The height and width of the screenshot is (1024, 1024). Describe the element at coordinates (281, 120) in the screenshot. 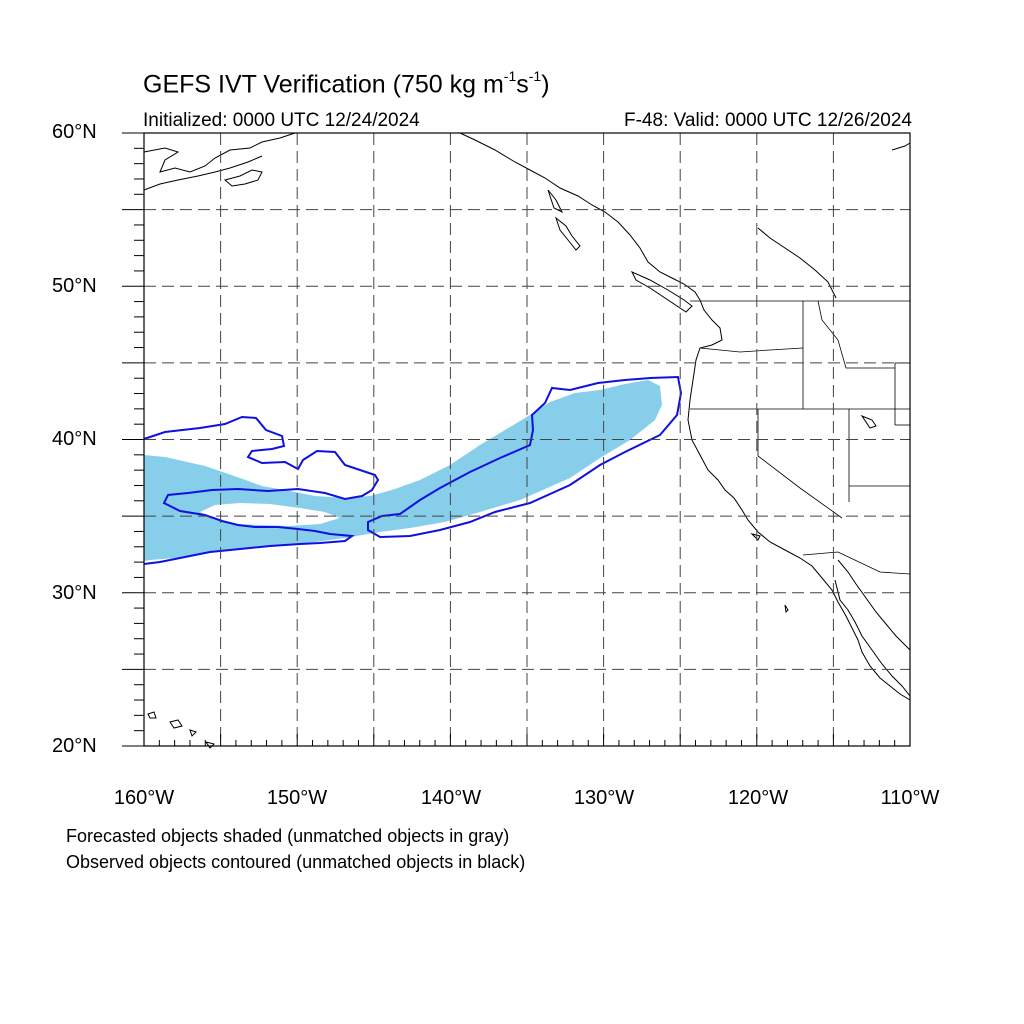

I see `initialized-time: Initialized: 0000 UTC 12/24/2024` at that location.